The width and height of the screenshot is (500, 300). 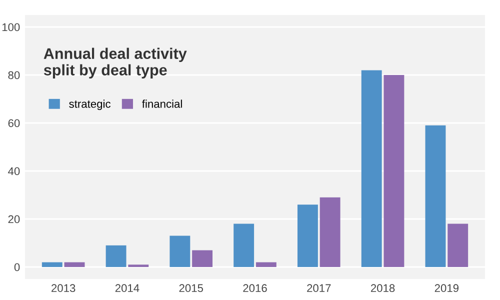 I want to click on y-tick-label: 100, so click(x=11, y=27).